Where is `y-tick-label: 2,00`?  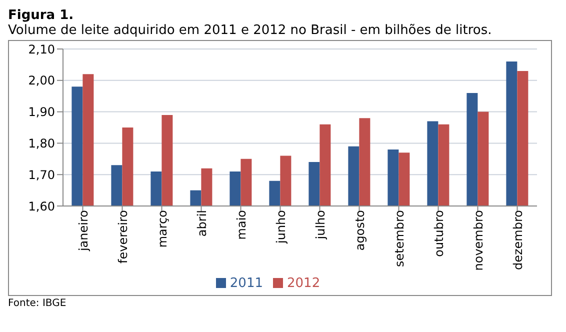
y-tick-label: 2,00 is located at coordinates (41, 81).